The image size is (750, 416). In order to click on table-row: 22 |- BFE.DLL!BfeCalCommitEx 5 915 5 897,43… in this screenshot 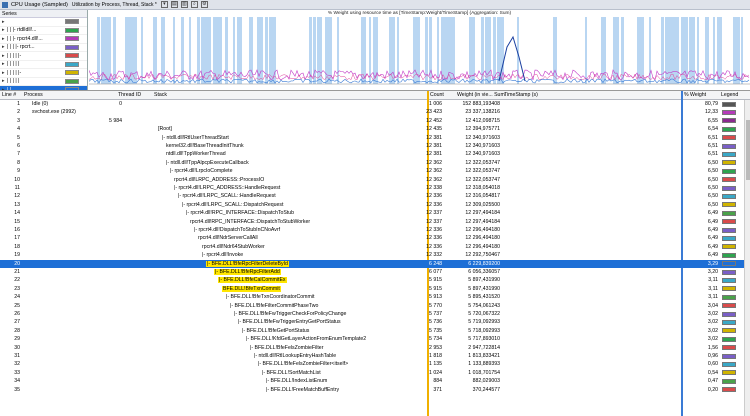, I will do `click(375, 280)`.